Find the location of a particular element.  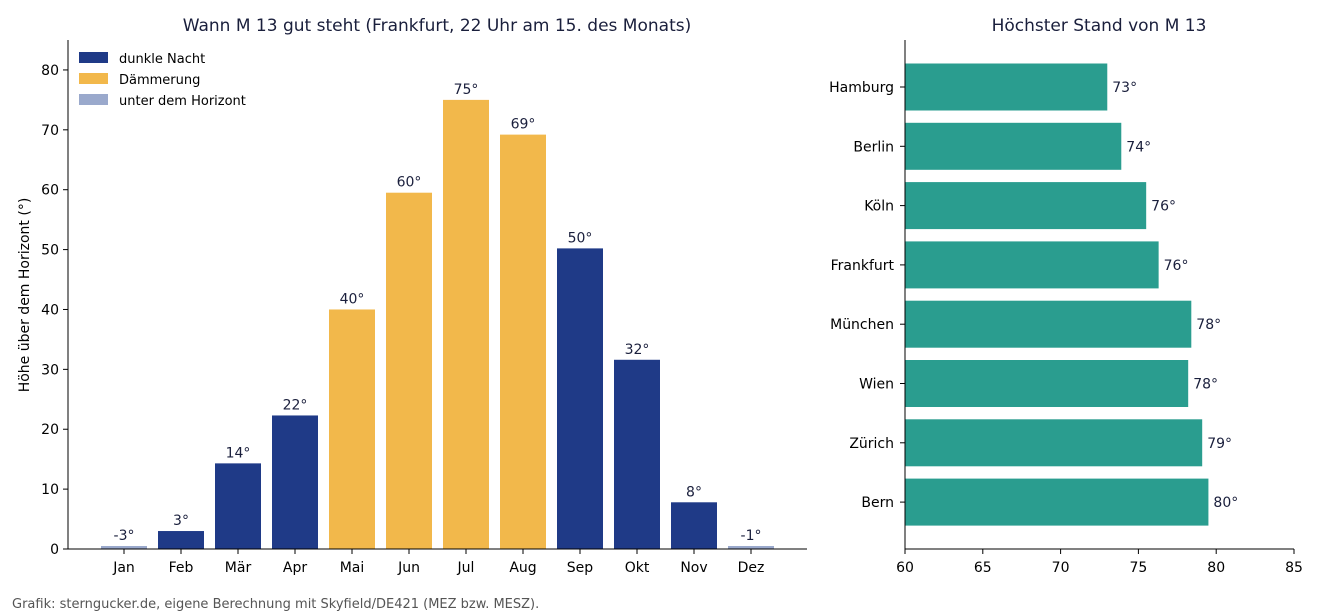

bar-Mai is located at coordinates (352, 429).